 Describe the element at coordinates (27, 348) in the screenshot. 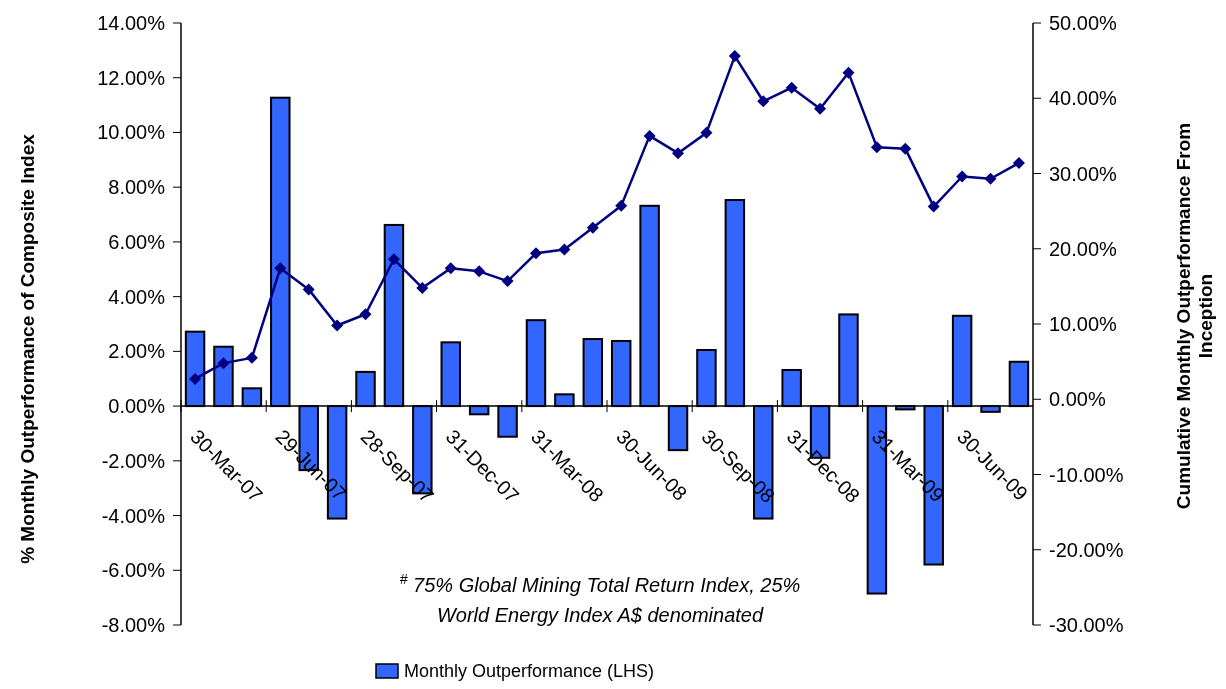

I see `y-axis-title: % Monthly Outperformance of Composite Index` at that location.